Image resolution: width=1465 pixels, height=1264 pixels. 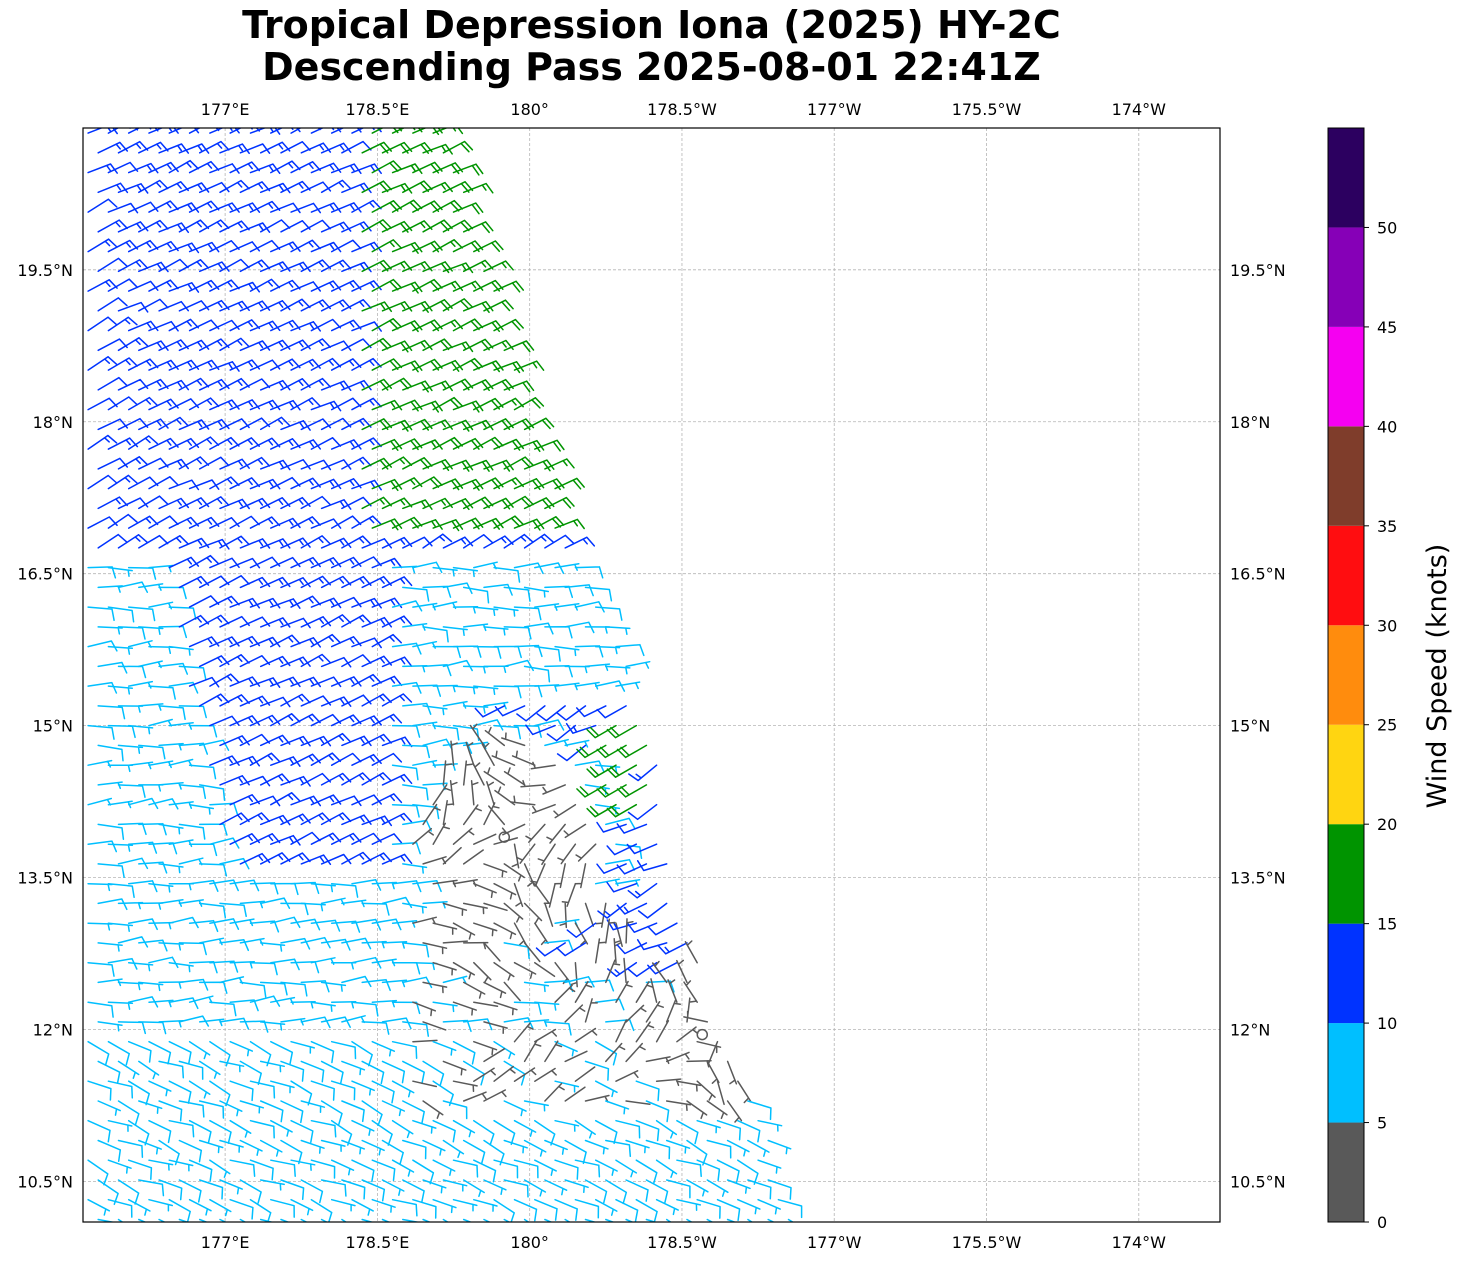 I want to click on colorbar: 0 5 10 15 20 25 30 35 40 45 50, so click(x=1362, y=679).